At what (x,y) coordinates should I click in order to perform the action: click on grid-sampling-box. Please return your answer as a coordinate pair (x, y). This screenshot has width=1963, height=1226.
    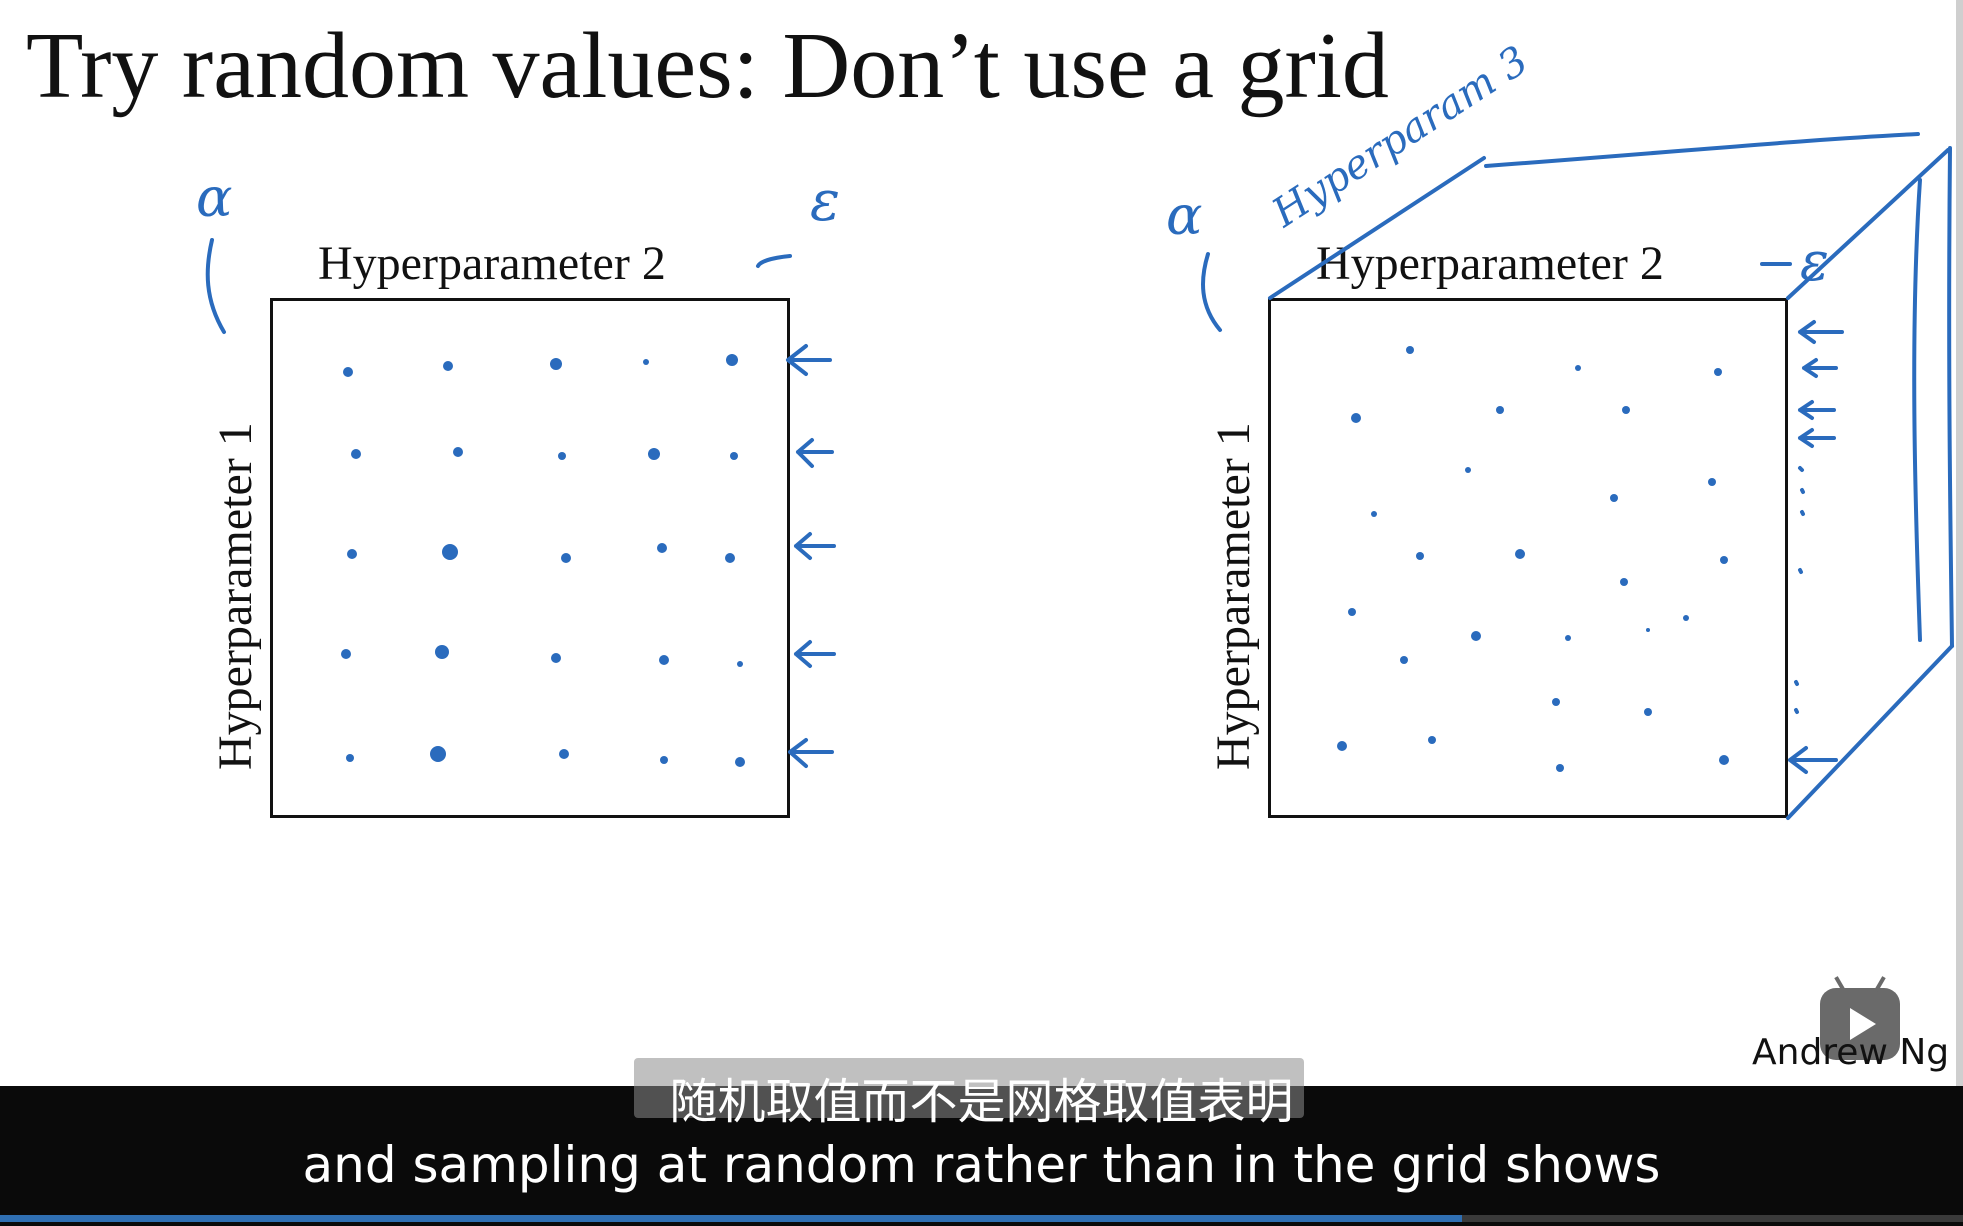
    Looking at the image, I should click on (530, 558).